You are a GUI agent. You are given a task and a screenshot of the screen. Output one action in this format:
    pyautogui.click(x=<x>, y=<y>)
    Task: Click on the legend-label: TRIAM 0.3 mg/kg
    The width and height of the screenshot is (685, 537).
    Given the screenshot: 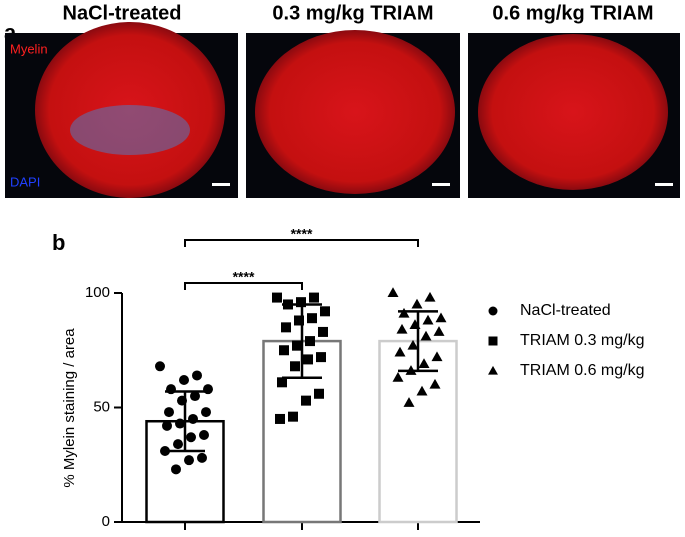 What is the action you would take?
    pyautogui.click(x=582, y=340)
    